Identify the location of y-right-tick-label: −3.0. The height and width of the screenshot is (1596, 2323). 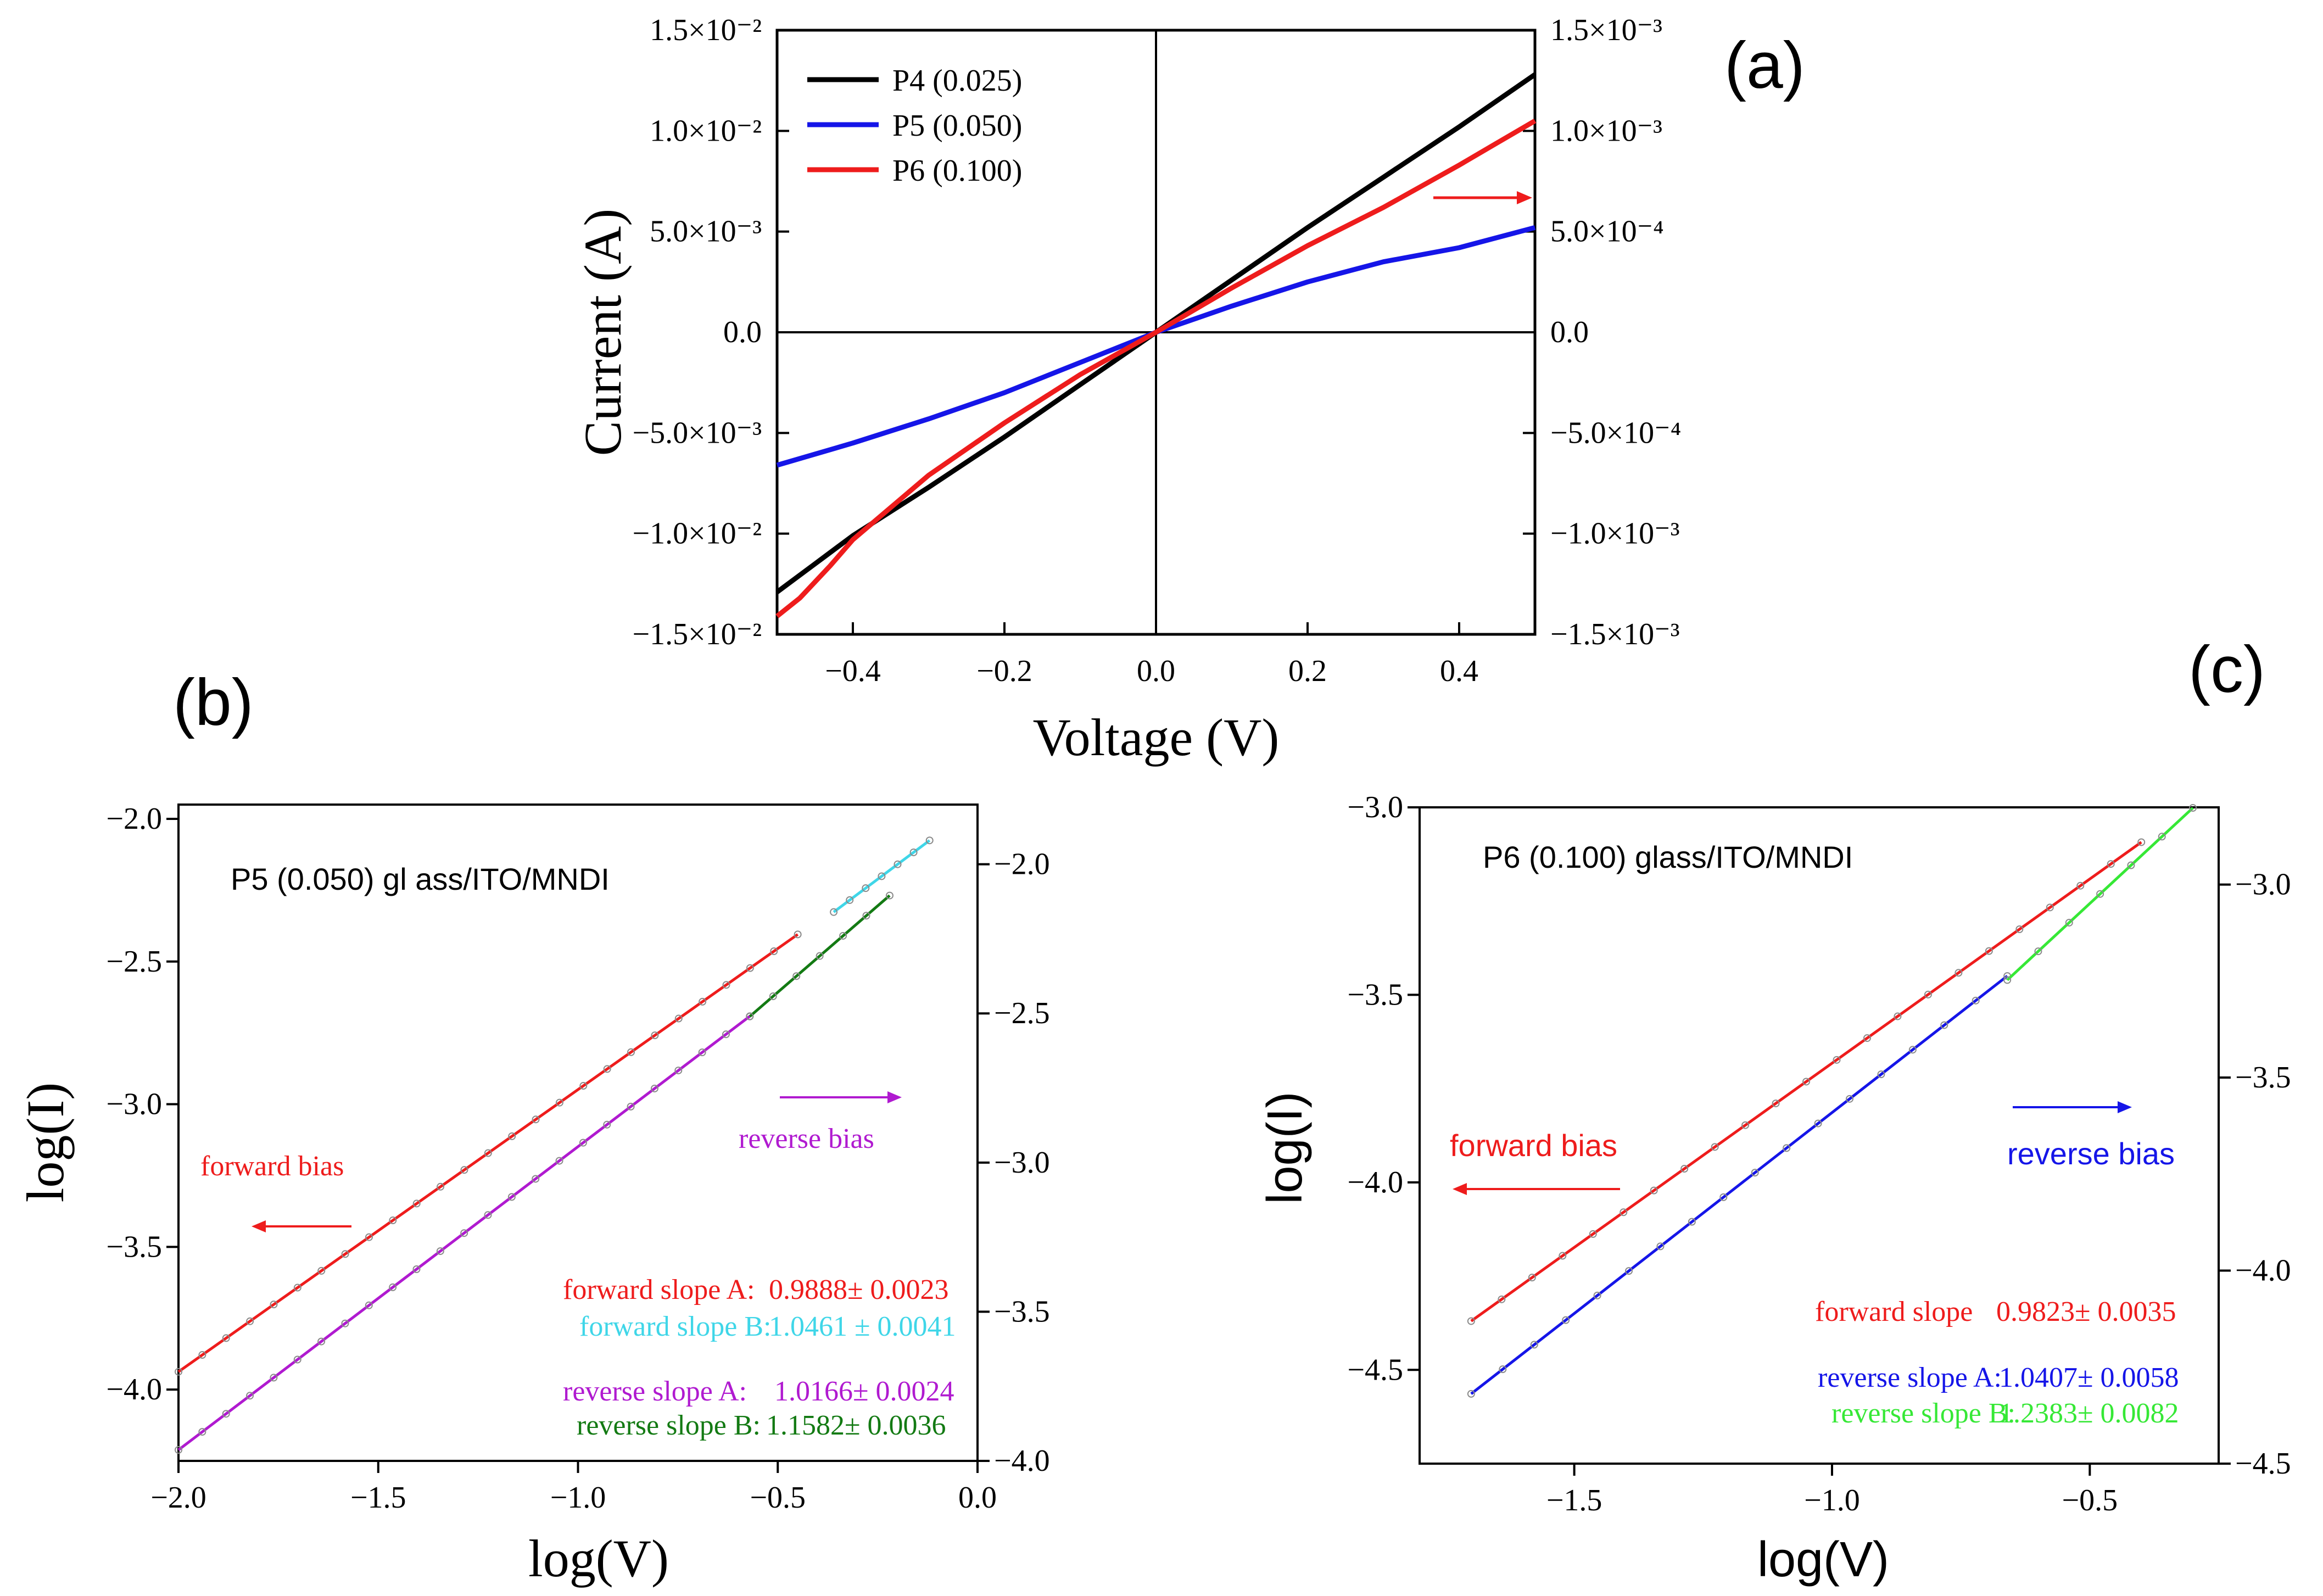
(2263, 885).